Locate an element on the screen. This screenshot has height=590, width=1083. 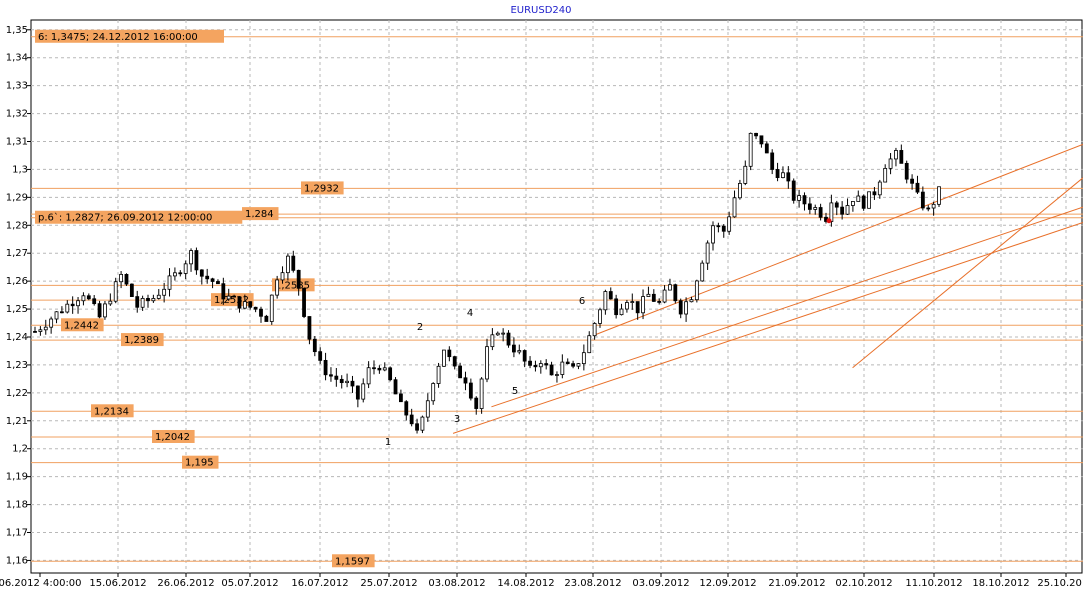
y-tick-label: 1,28 is located at coordinates (17, 225).